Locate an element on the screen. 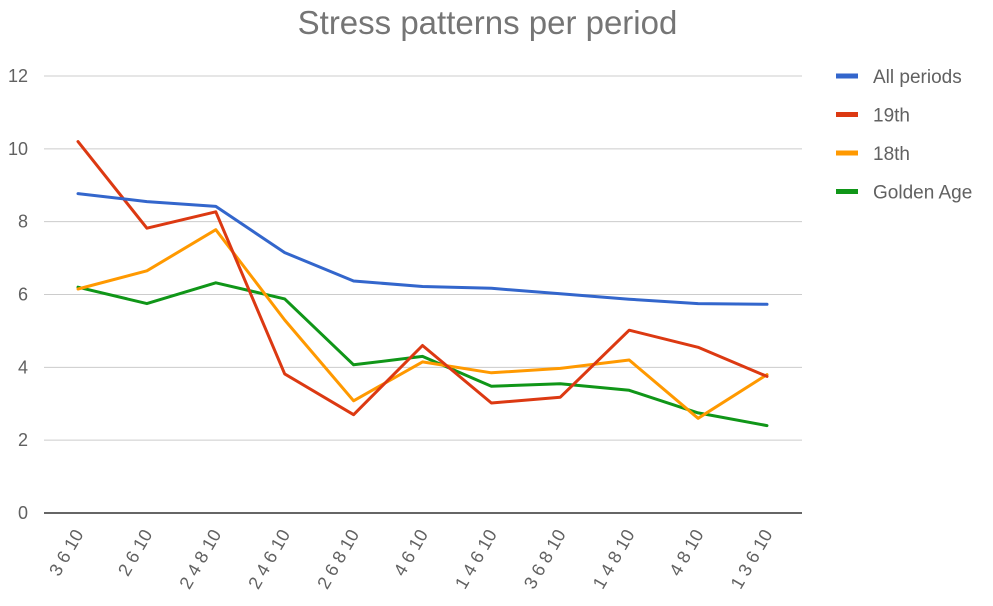 The height and width of the screenshot is (606, 993). x-tick-label: 2 6 10 is located at coordinates (135, 552).